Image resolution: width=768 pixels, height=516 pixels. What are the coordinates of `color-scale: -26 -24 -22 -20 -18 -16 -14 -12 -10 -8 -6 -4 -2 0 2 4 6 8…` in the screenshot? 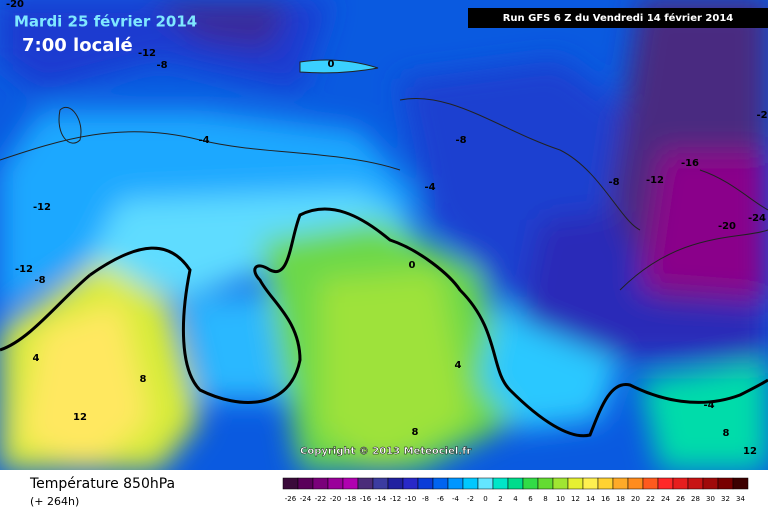 It's located at (515, 490).